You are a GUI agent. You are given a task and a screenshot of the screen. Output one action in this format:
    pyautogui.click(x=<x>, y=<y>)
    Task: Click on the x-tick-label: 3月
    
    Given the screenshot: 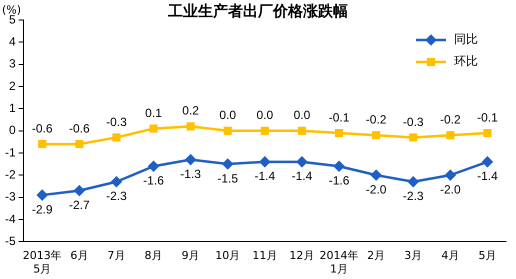 What is the action you would take?
    pyautogui.click(x=413, y=255)
    